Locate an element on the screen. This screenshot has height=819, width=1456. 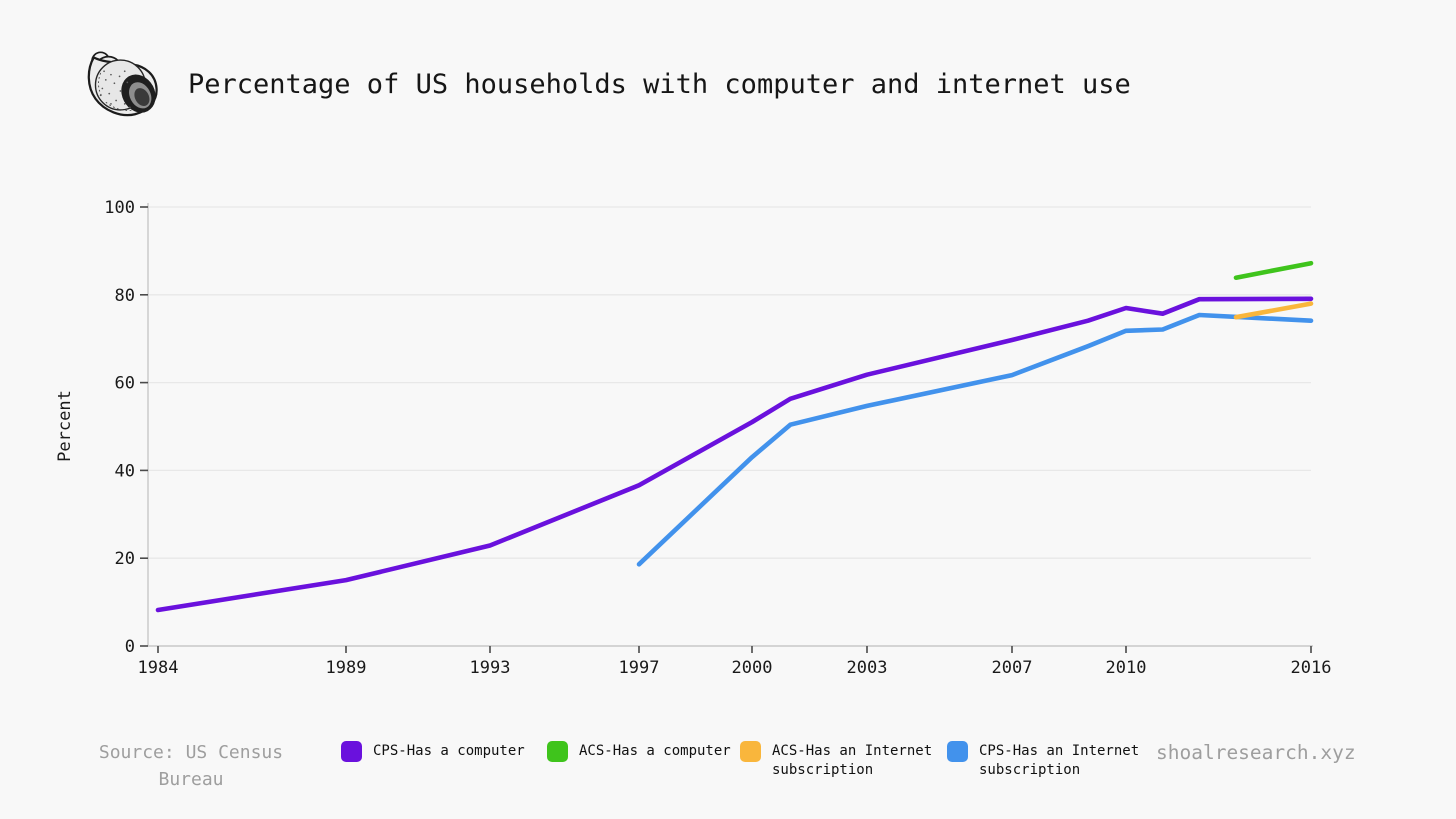
source-credit: Source: US Census Bureau is located at coordinates (191, 766).